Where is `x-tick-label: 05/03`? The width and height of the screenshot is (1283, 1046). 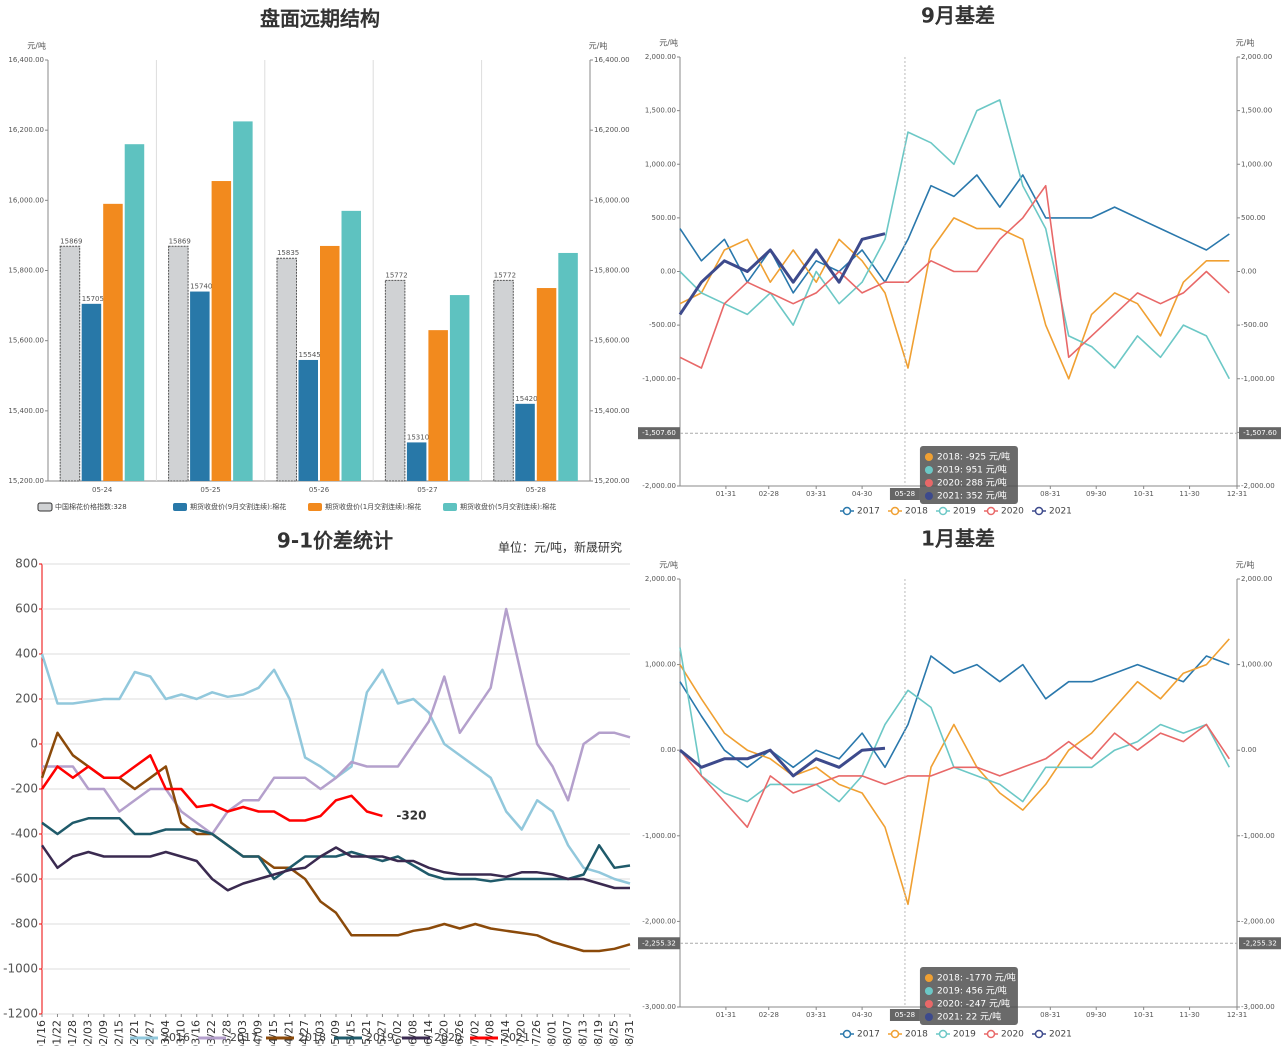
x-tick-label: 05/03 is located at coordinates (320, 1033).